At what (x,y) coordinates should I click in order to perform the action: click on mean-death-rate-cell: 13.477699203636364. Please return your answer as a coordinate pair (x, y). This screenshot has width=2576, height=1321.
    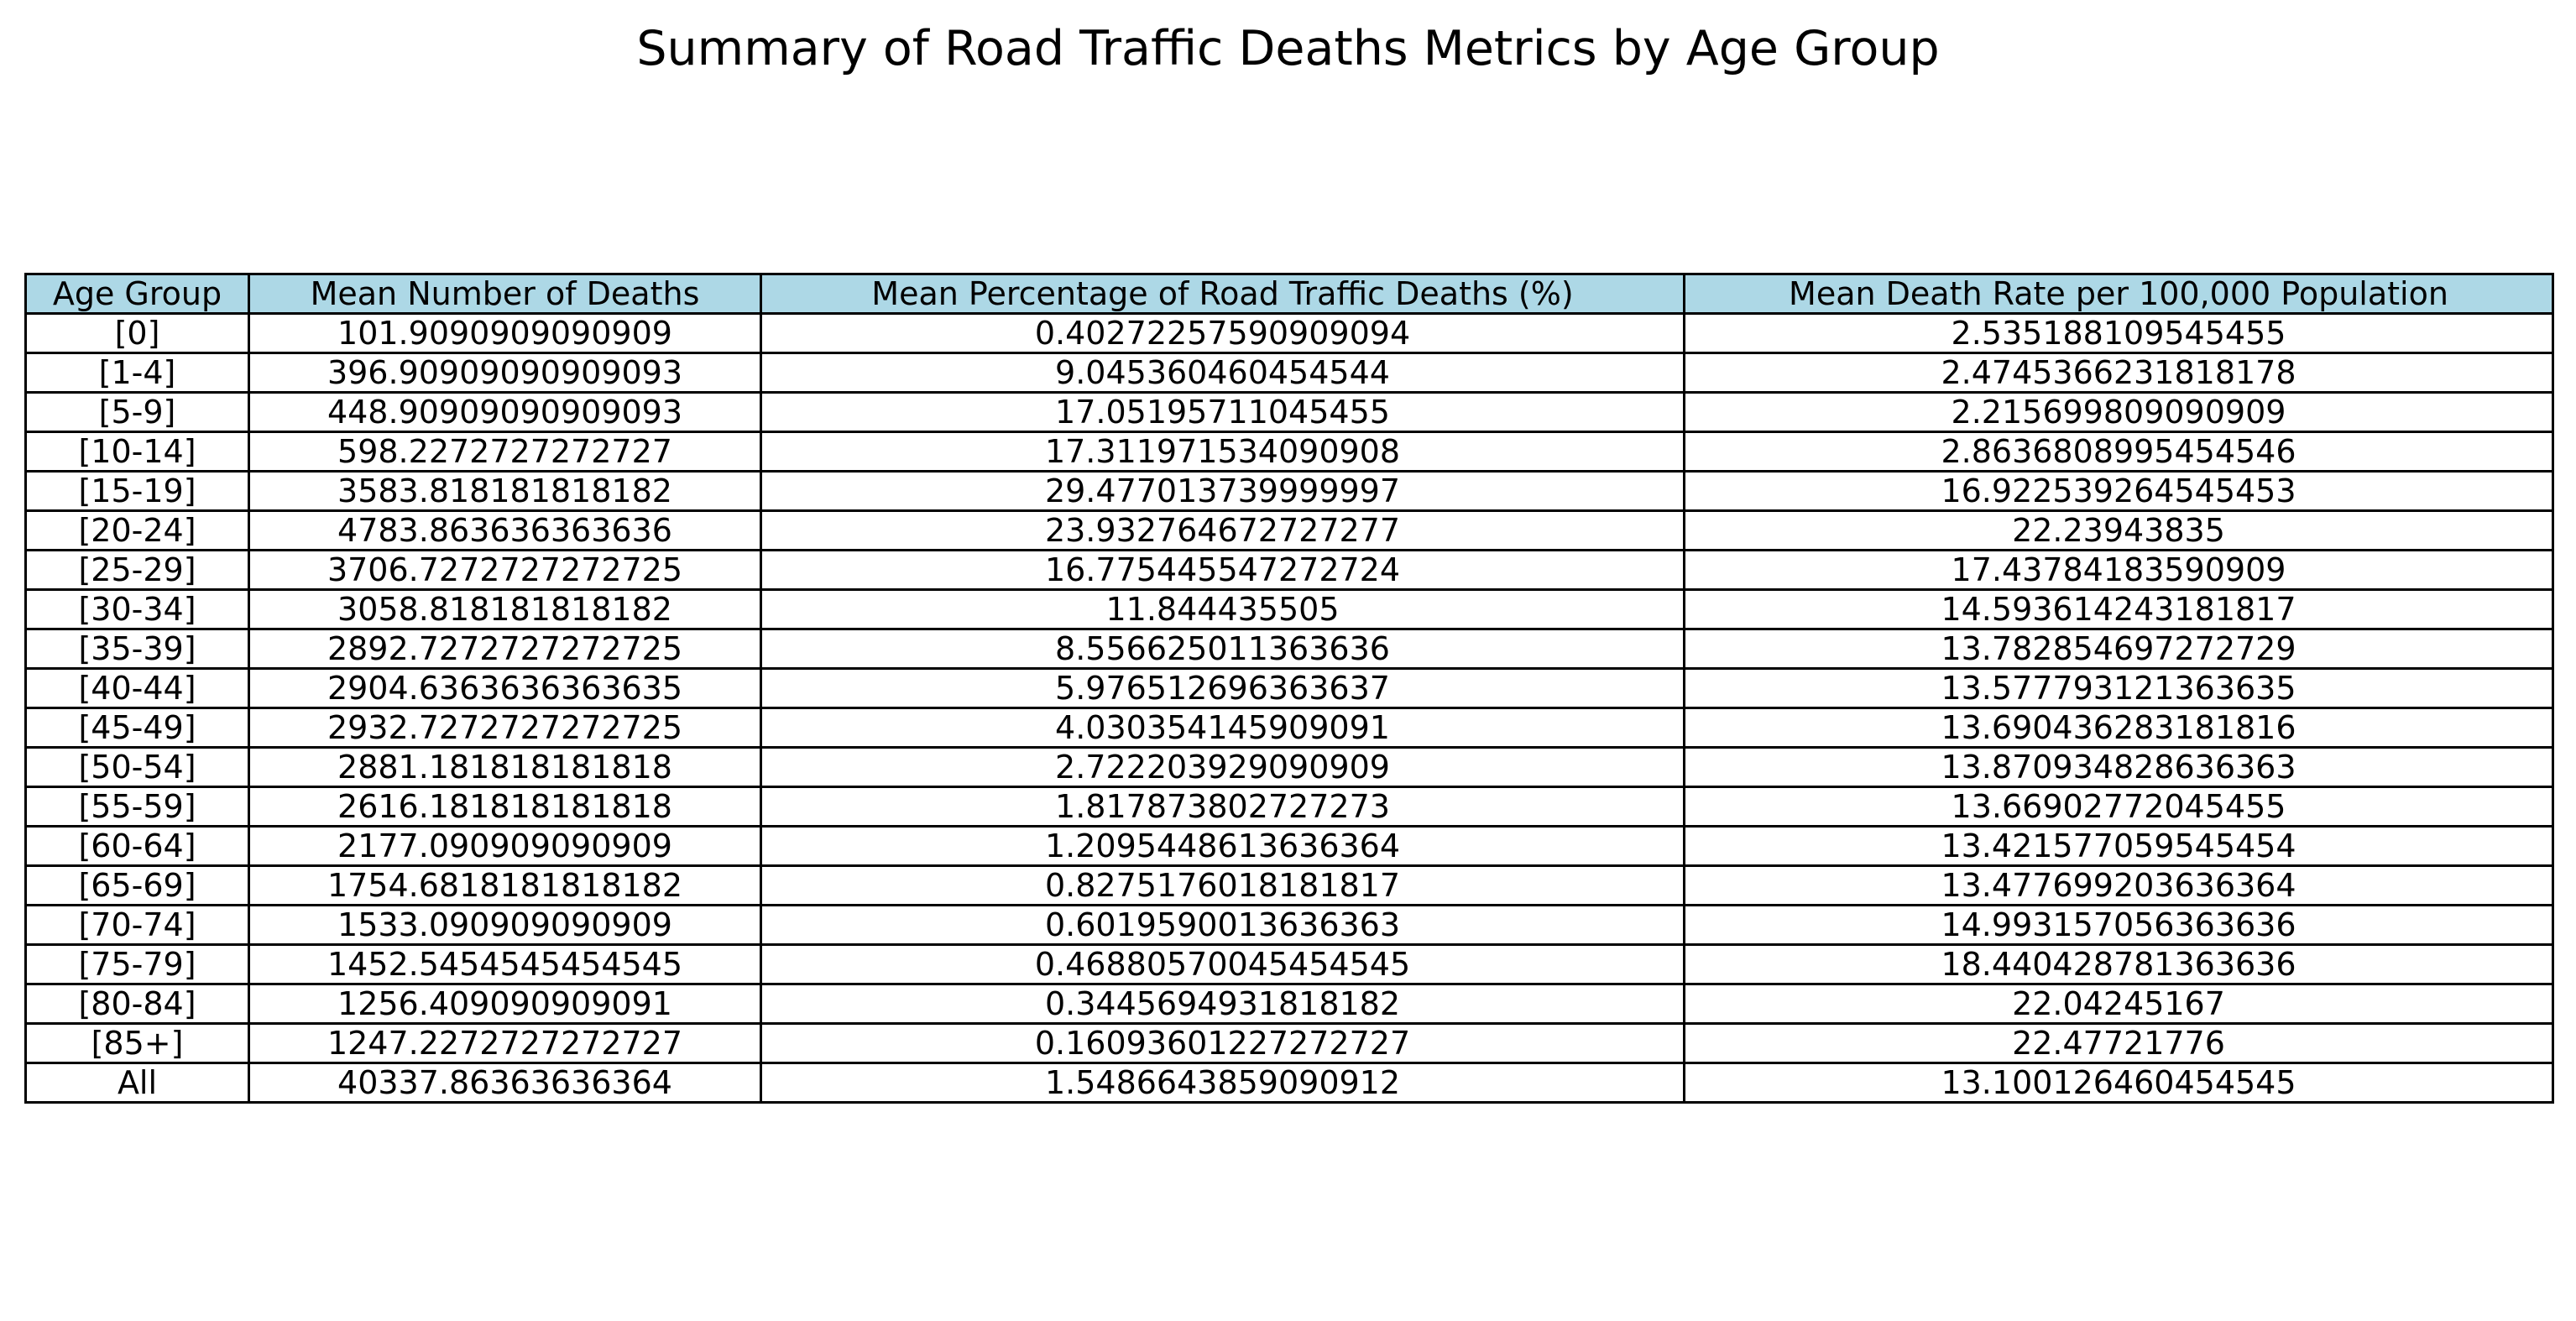
    Looking at the image, I should click on (2118, 885).